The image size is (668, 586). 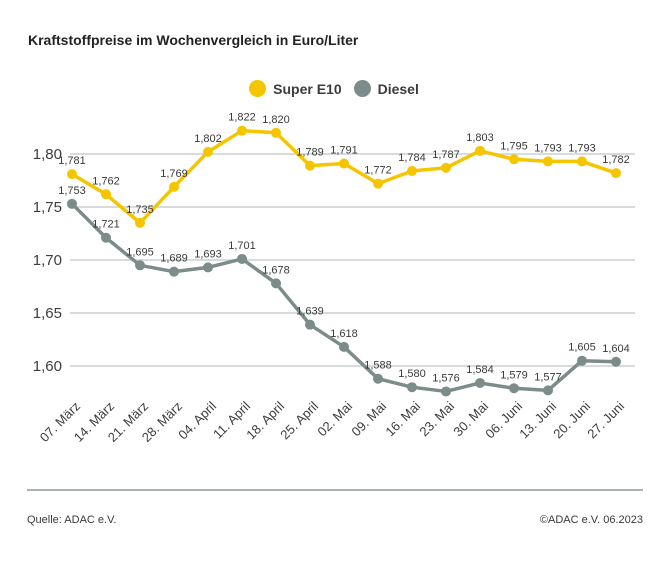 I want to click on data-point-label-diesel: 1,580, so click(x=412, y=374).